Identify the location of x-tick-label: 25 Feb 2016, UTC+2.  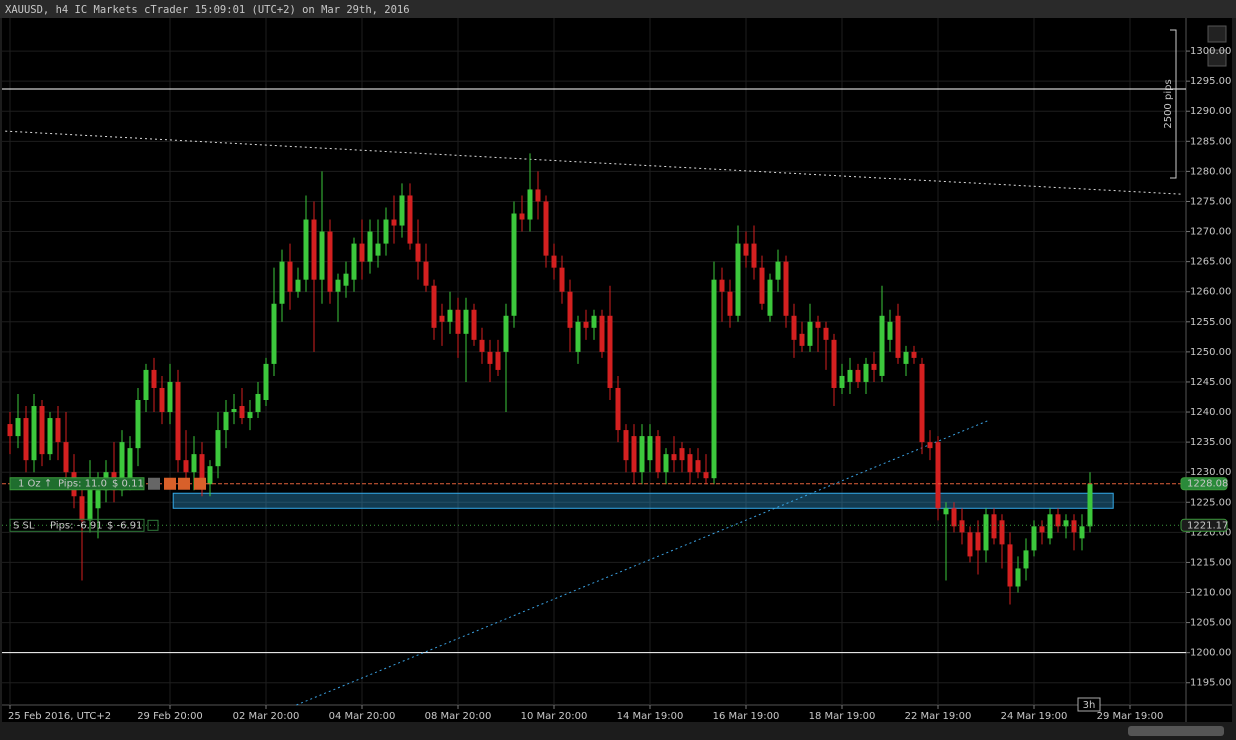
(59, 716).